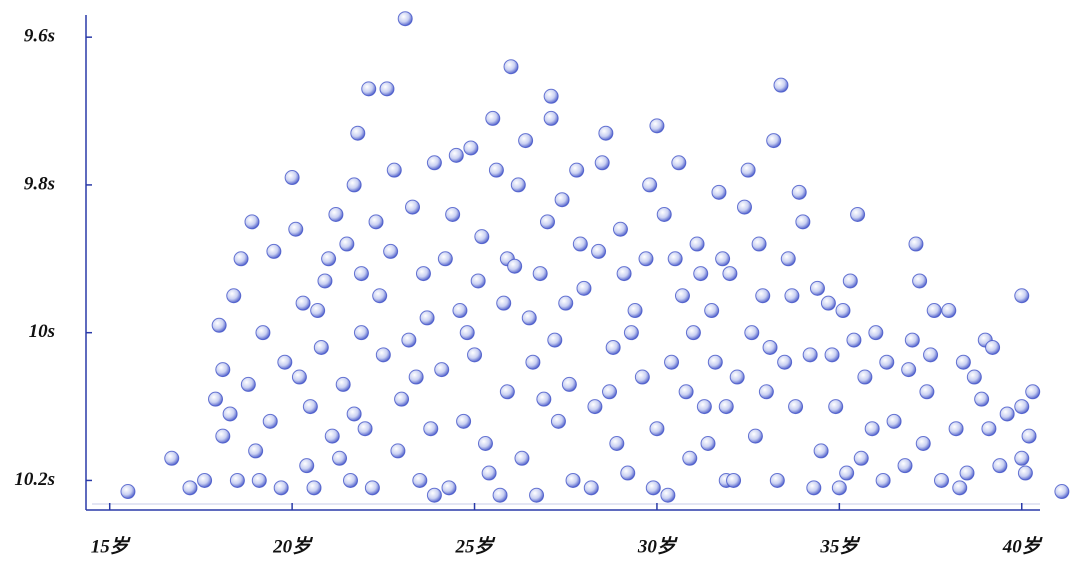  I want to click on y-tick-label: 9.8s, so click(39, 183).